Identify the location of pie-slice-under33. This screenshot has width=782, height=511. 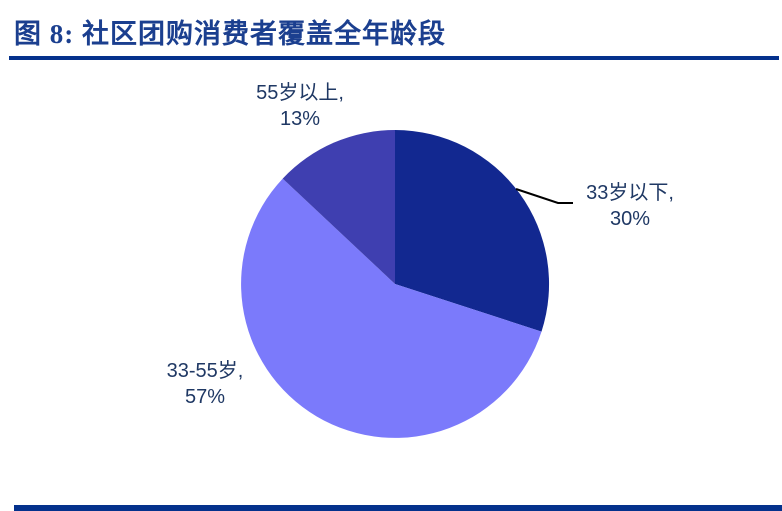
(472, 231).